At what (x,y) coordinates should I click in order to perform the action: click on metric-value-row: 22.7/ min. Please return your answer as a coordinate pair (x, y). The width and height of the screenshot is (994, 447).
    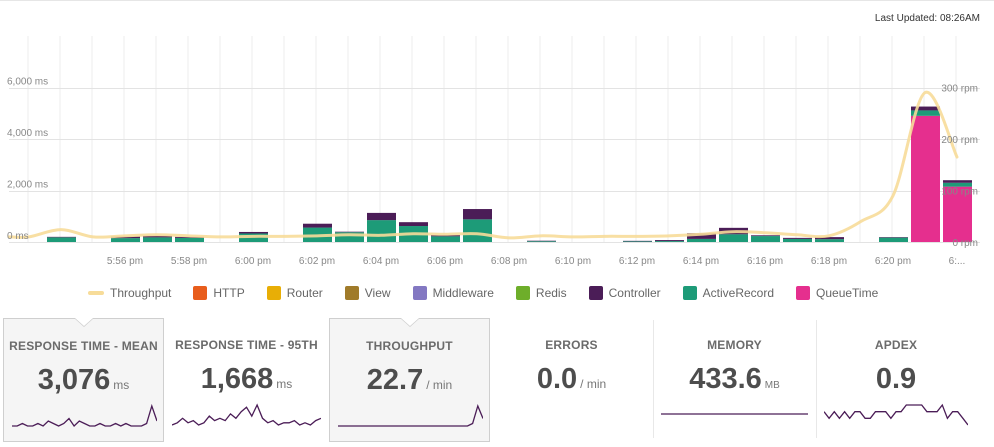
    Looking at the image, I should click on (409, 380).